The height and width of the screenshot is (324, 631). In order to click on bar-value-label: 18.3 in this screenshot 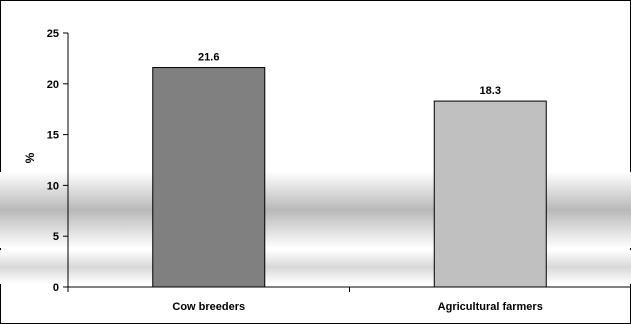, I will do `click(490, 91)`.